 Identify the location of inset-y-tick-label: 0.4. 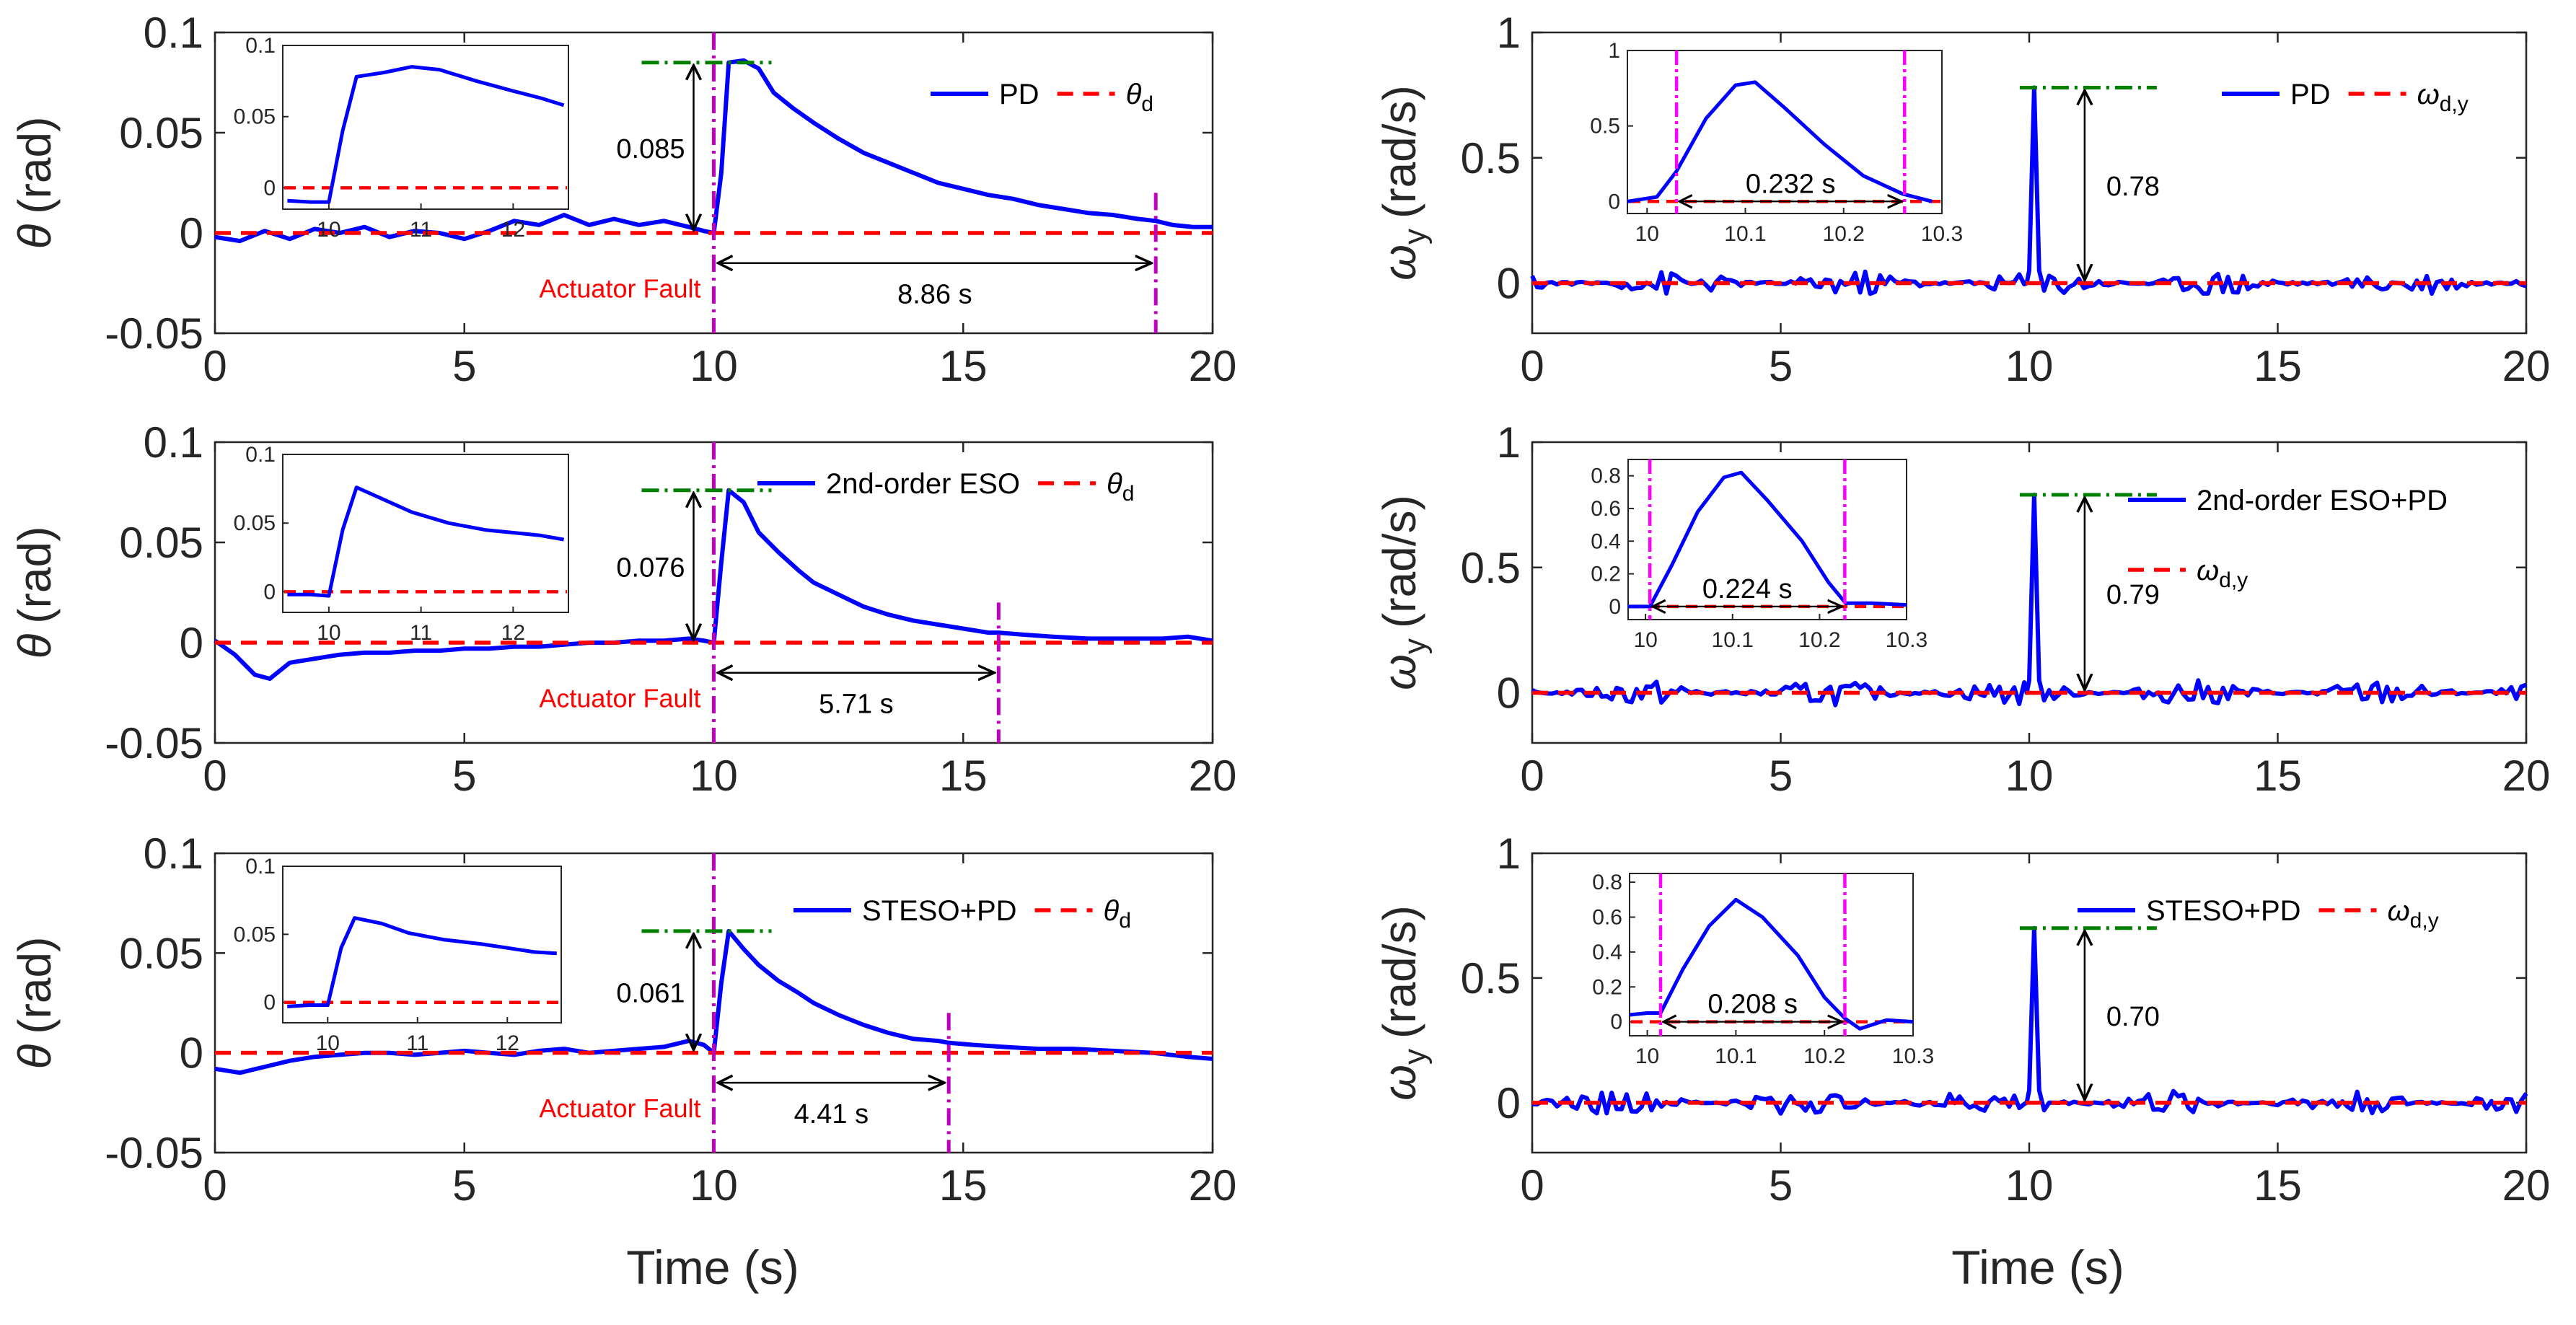
(1607, 952).